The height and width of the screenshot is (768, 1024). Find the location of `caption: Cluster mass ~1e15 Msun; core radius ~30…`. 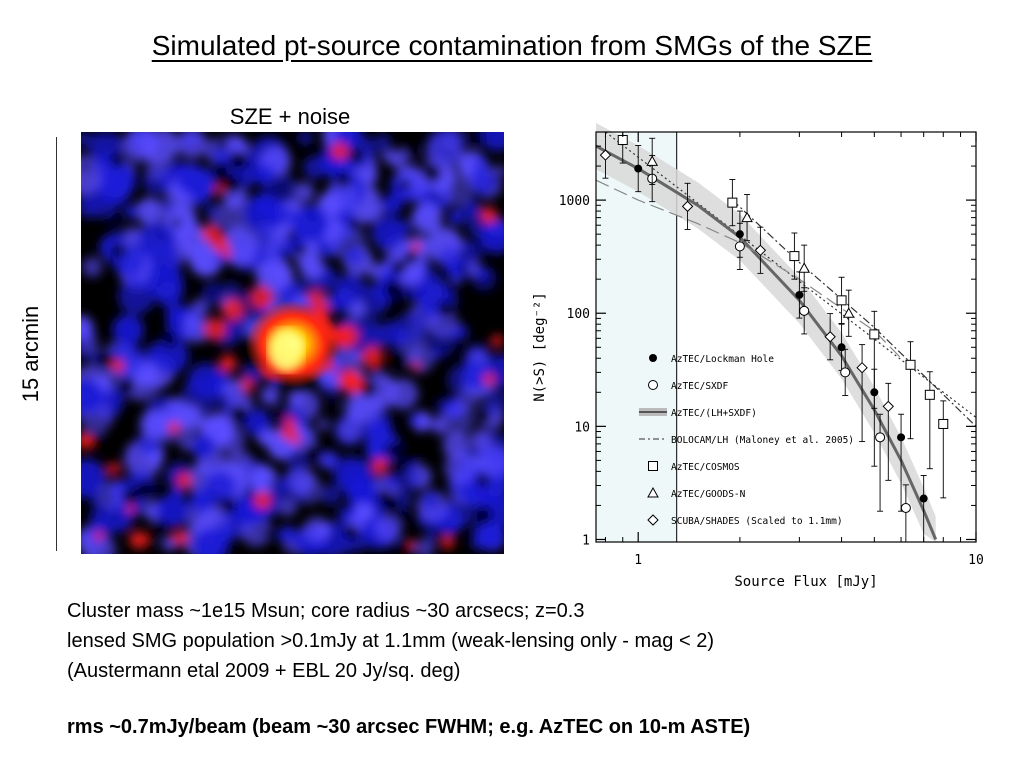

caption: Cluster mass ~1e15 Msun; core radius ~30… is located at coordinates (390, 641).